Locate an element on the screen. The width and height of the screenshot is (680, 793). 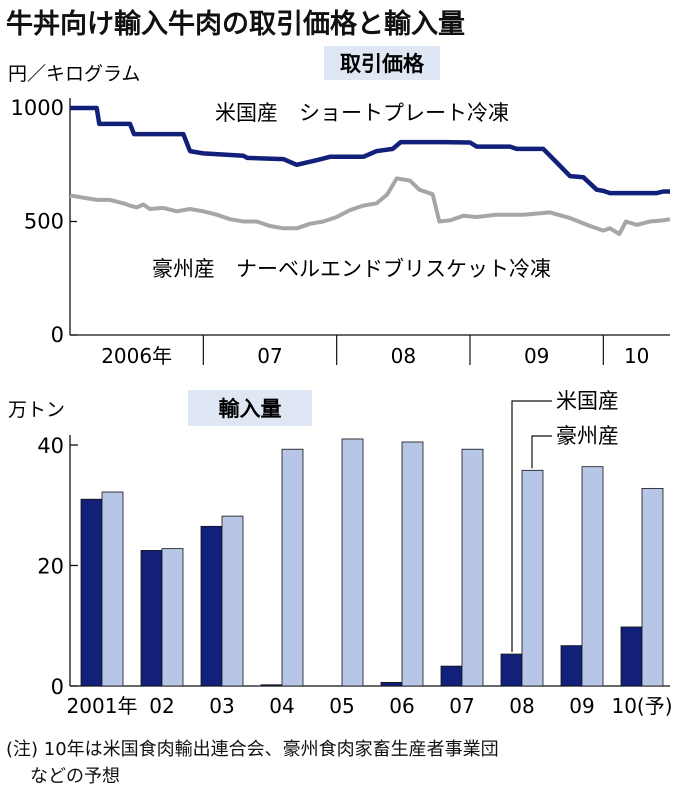
volume-x-tick-label: 2001年 is located at coordinates (102, 706).